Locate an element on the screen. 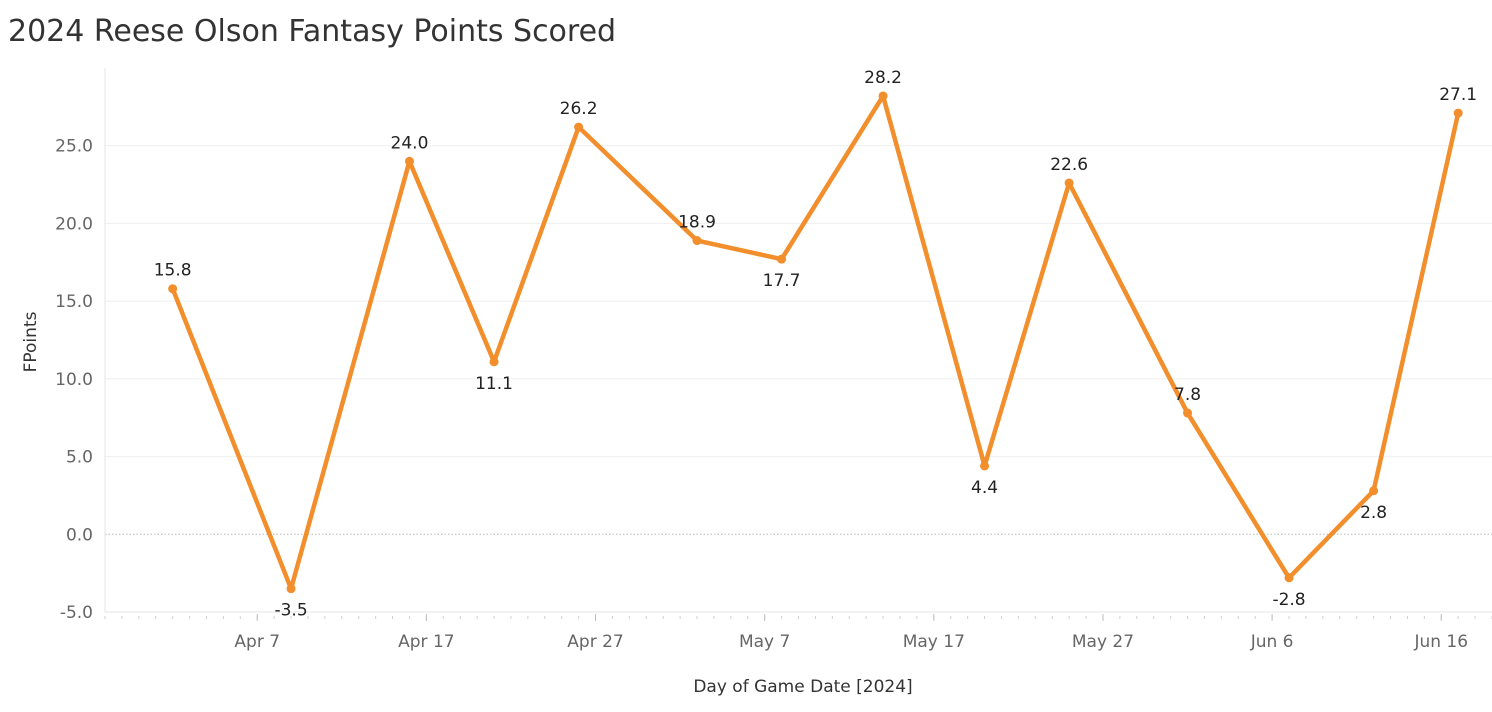 The image size is (1492, 712). data-label: 27.1 is located at coordinates (1458, 95).